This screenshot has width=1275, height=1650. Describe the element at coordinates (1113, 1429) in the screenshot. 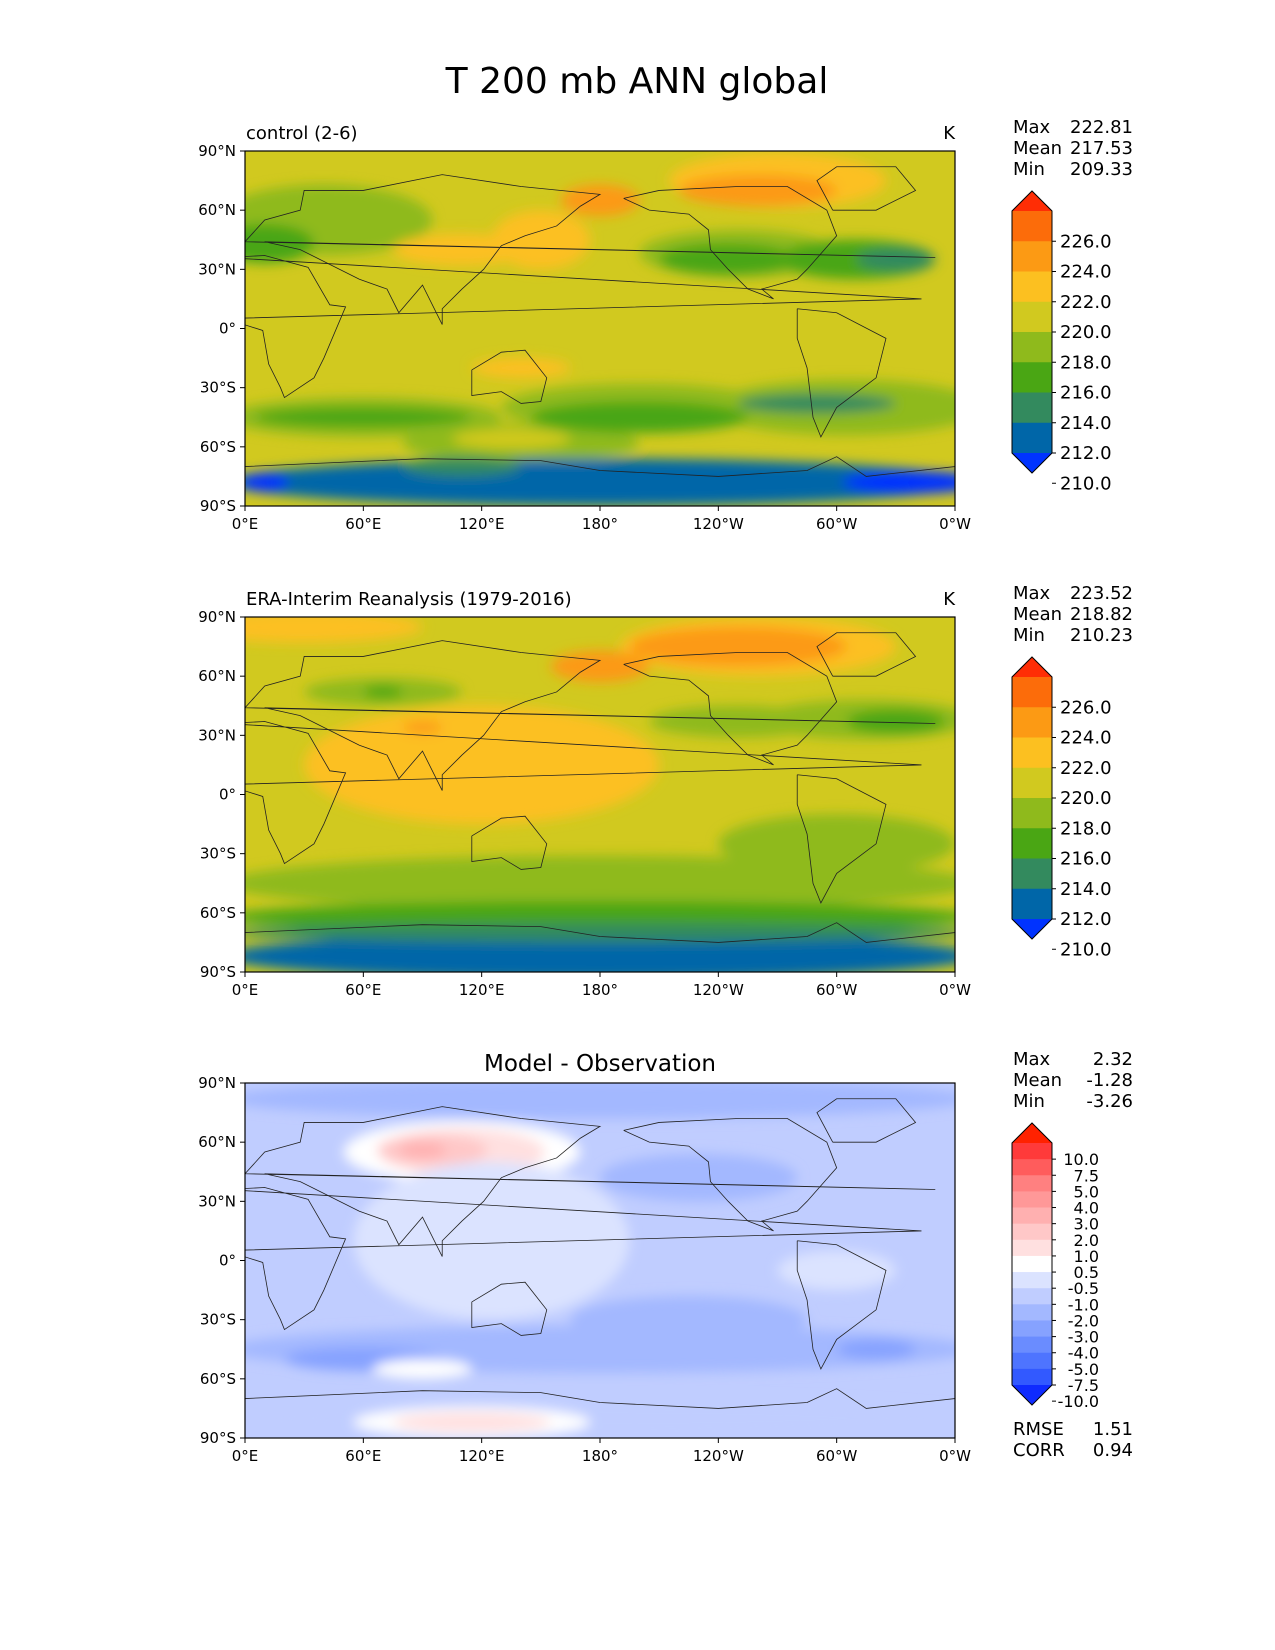

I see `metric-value: 1.51` at that location.